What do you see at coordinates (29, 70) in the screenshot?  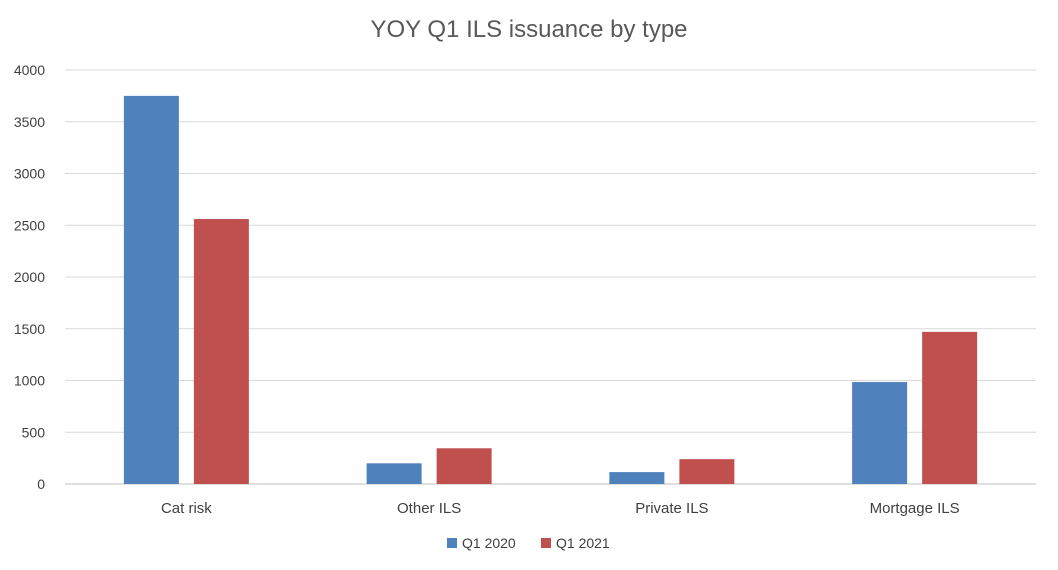 I see `y-tick-label: 4000` at bounding box center [29, 70].